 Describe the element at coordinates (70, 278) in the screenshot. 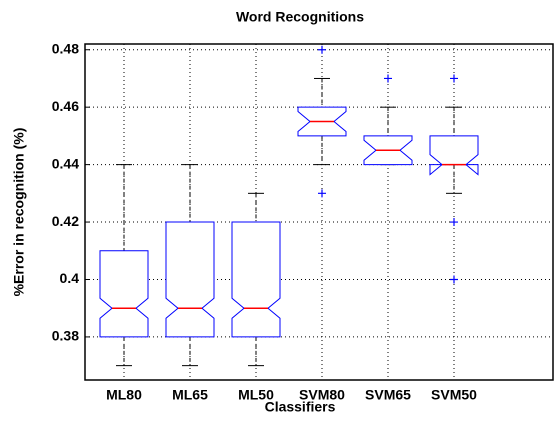

I see `y-tick-label: 0.4` at that location.